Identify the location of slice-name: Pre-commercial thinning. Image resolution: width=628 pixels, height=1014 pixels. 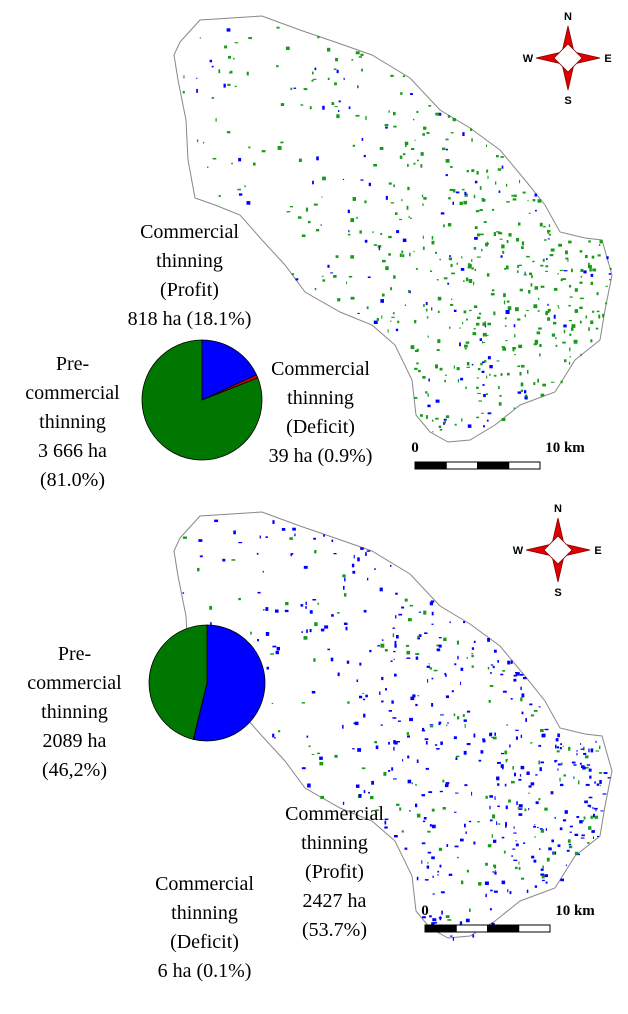
(74, 683).